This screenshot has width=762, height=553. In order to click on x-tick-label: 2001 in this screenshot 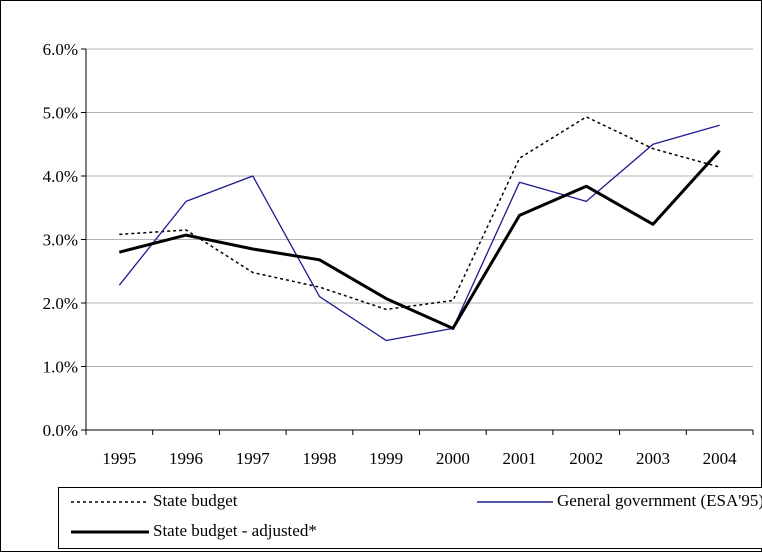, I will do `click(520, 458)`.